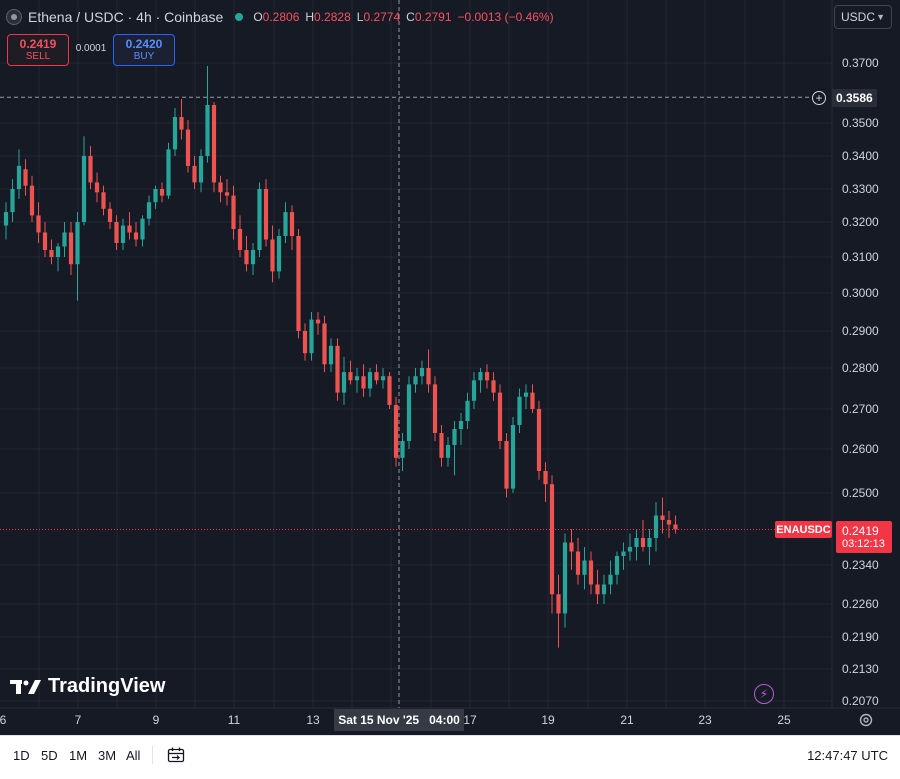 Image resolution: width=900 pixels, height=779 pixels. What do you see at coordinates (126, 17) in the screenshot?
I see `symbol-title: Ethena / USDC · 4h · Coinbase` at bounding box center [126, 17].